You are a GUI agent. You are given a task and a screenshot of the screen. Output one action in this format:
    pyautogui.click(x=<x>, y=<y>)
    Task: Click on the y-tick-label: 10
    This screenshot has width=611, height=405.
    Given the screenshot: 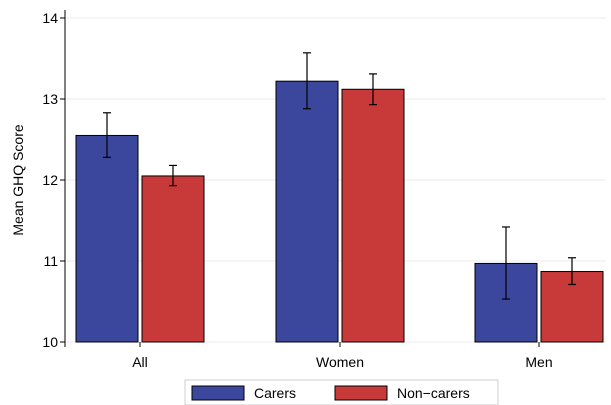 What is the action you would take?
    pyautogui.click(x=50, y=342)
    